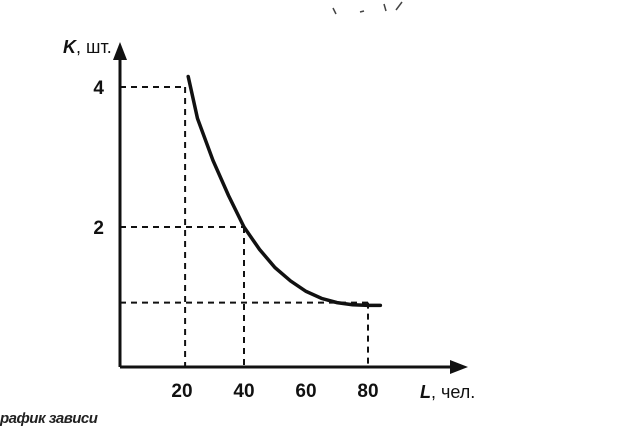 This screenshot has height=429, width=642. What do you see at coordinates (181, 391) in the screenshot?
I see `x-tick-label: 20` at bounding box center [181, 391].